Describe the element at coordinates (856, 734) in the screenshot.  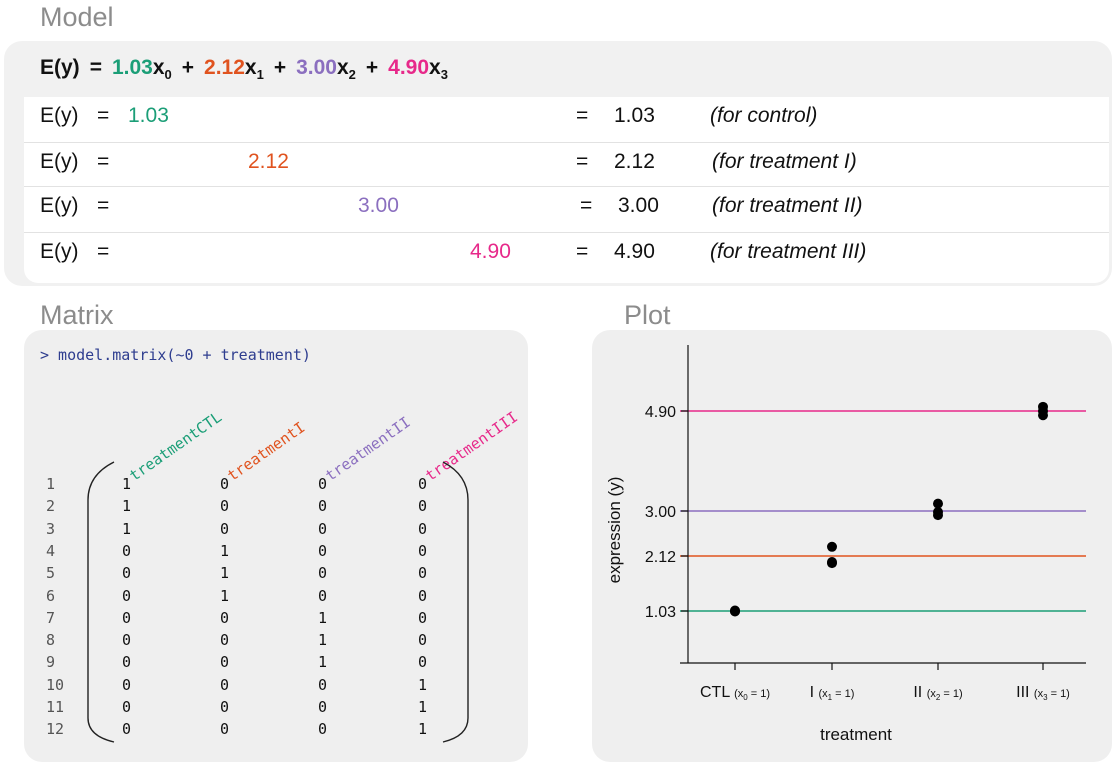
I see `x-axis-label: treatment` at that location.